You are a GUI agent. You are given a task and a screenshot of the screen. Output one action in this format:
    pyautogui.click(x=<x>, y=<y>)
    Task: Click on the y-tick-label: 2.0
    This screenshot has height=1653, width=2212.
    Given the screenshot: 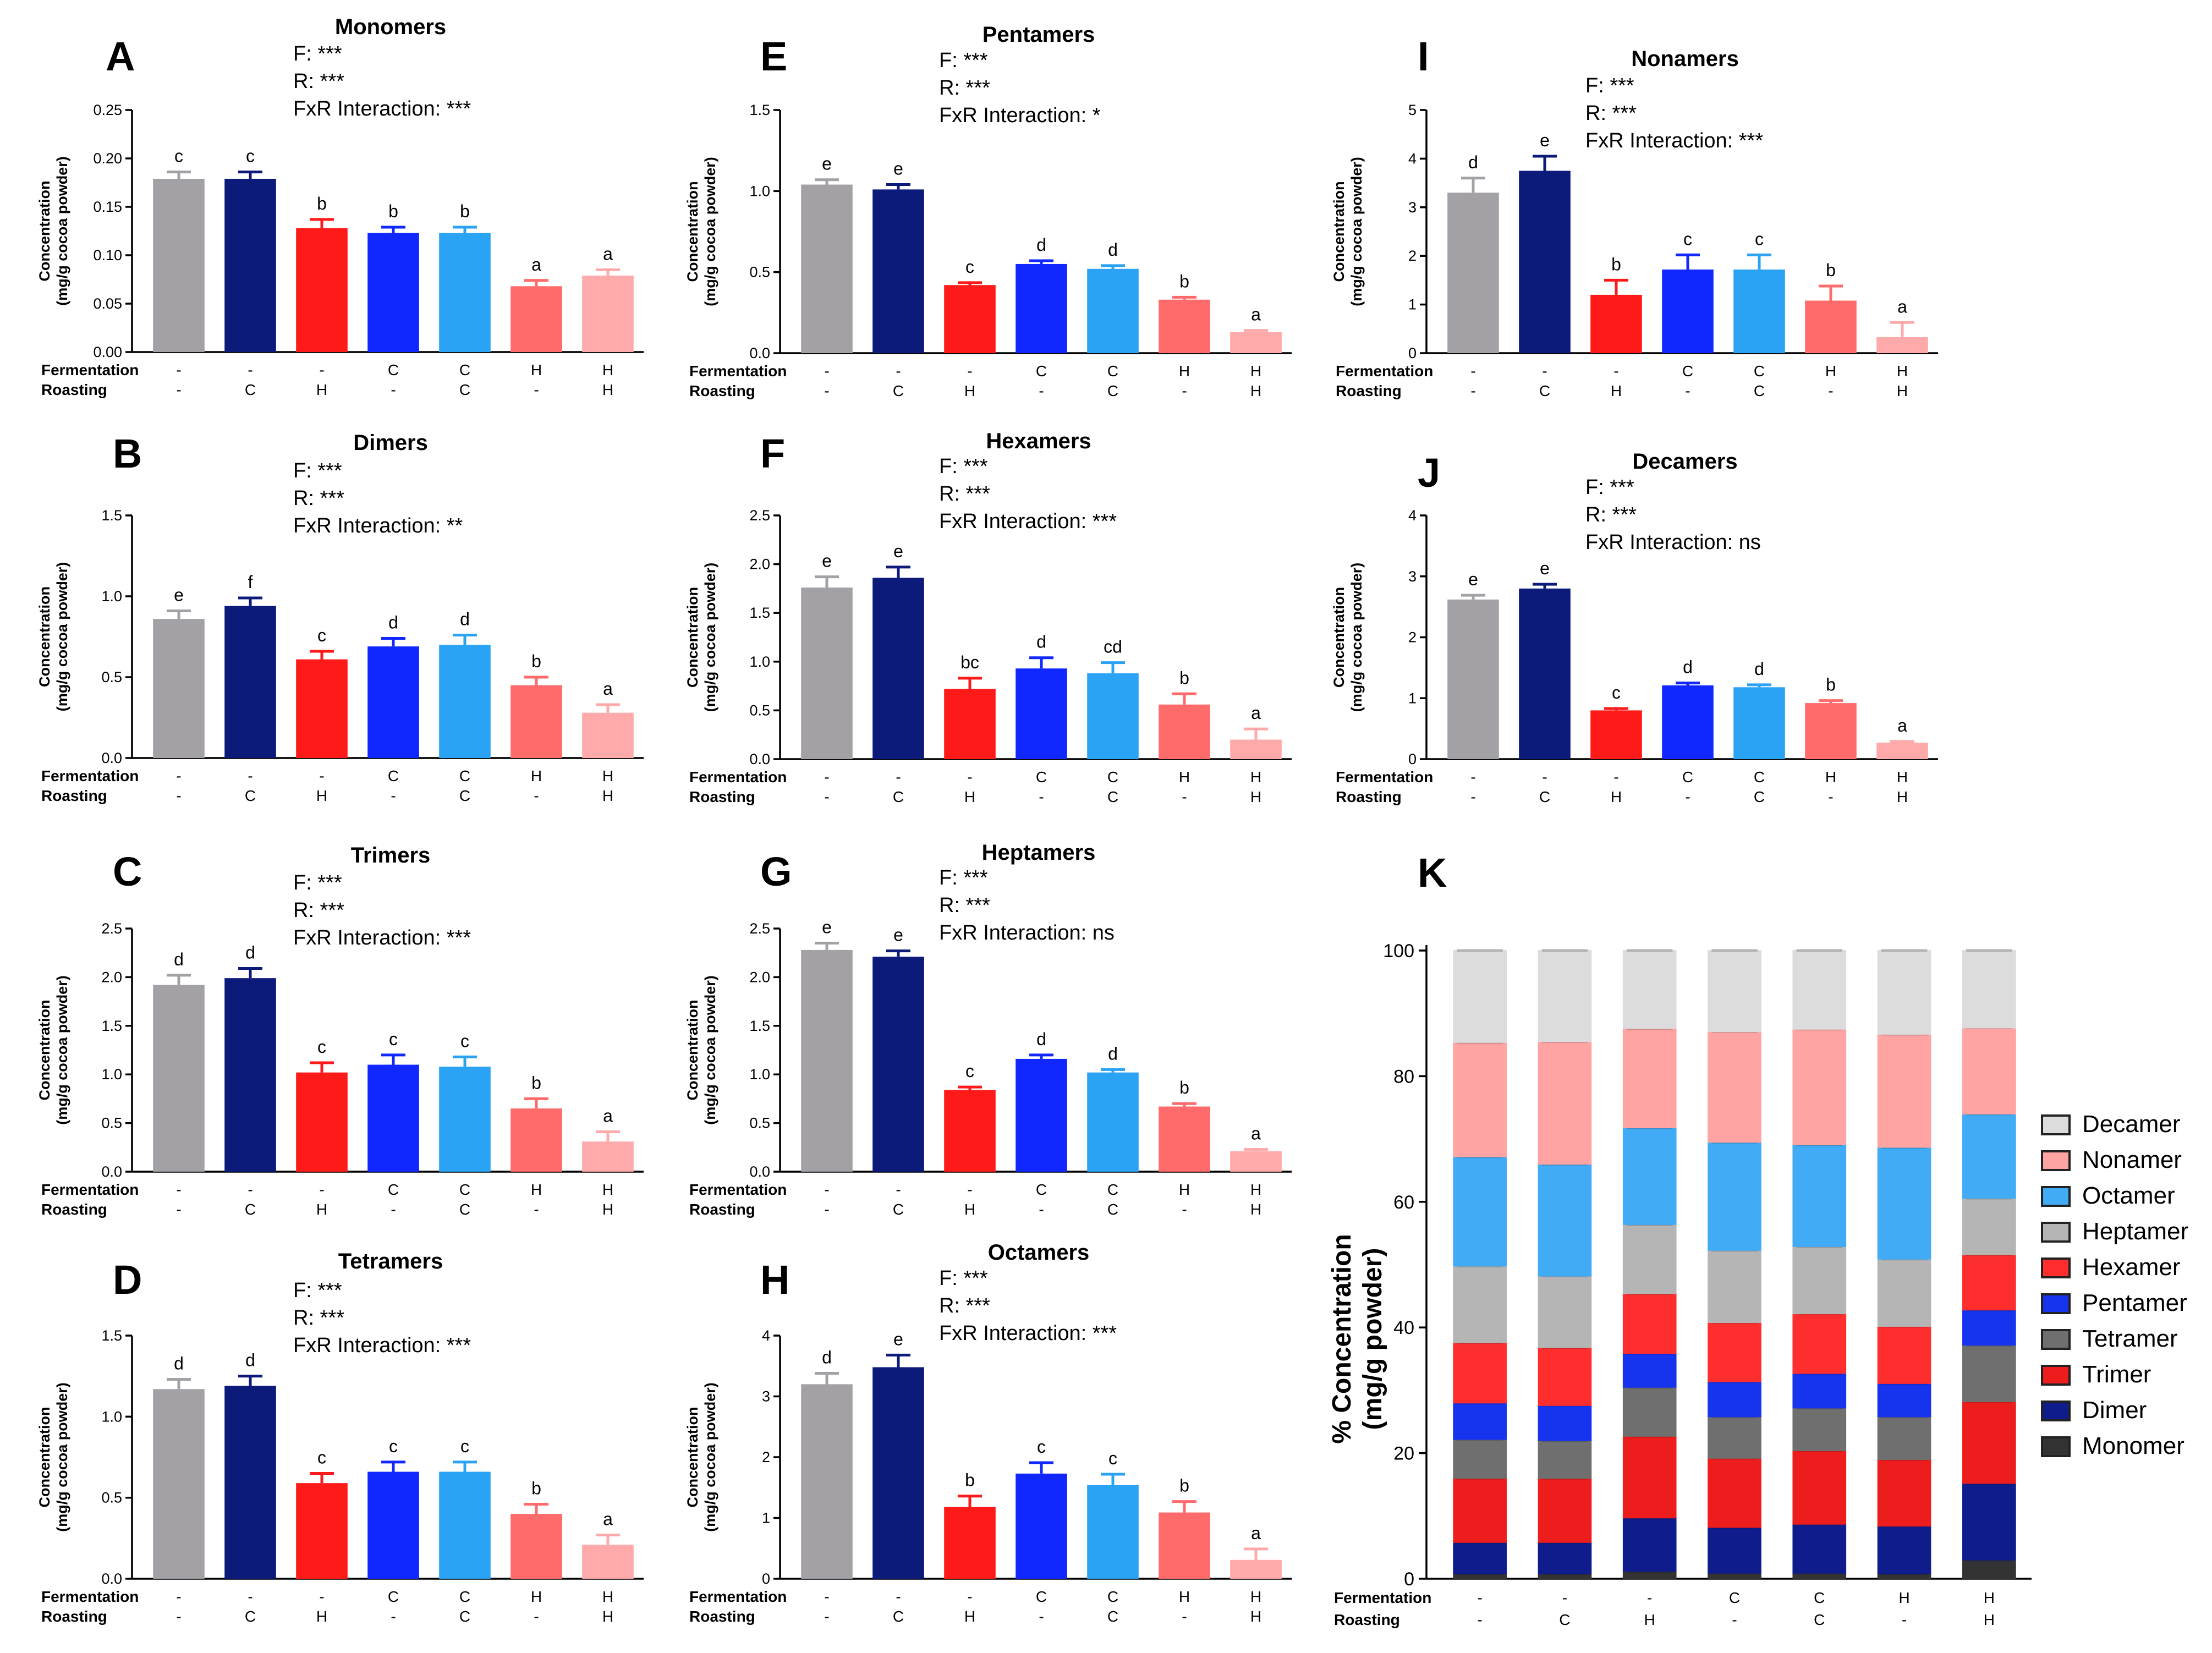 What is the action you would take?
    pyautogui.click(x=759, y=564)
    